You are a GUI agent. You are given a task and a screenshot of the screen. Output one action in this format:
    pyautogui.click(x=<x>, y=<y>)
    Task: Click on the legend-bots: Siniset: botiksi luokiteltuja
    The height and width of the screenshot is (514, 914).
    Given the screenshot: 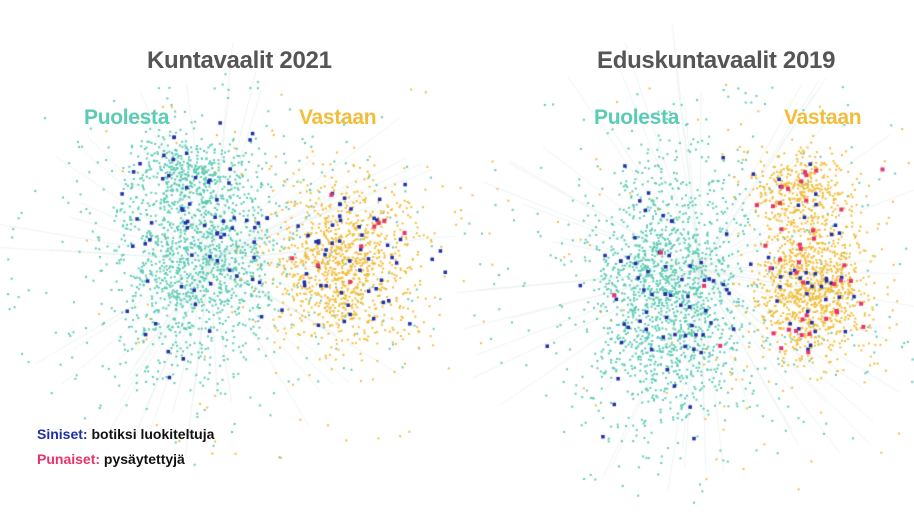 What is the action you would take?
    pyautogui.click(x=125, y=434)
    